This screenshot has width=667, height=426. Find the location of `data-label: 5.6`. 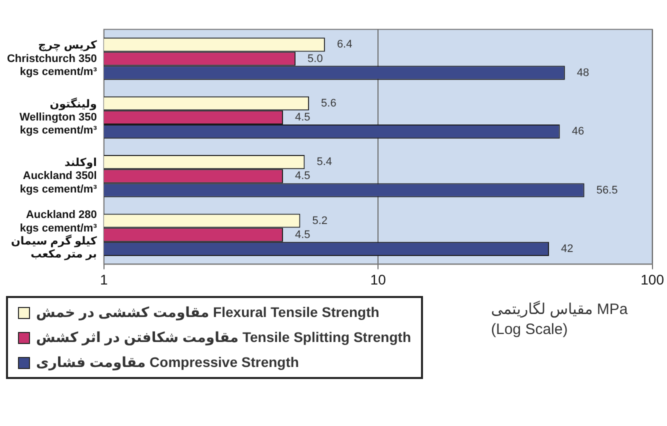

data-label: 5.6 is located at coordinates (328, 103).